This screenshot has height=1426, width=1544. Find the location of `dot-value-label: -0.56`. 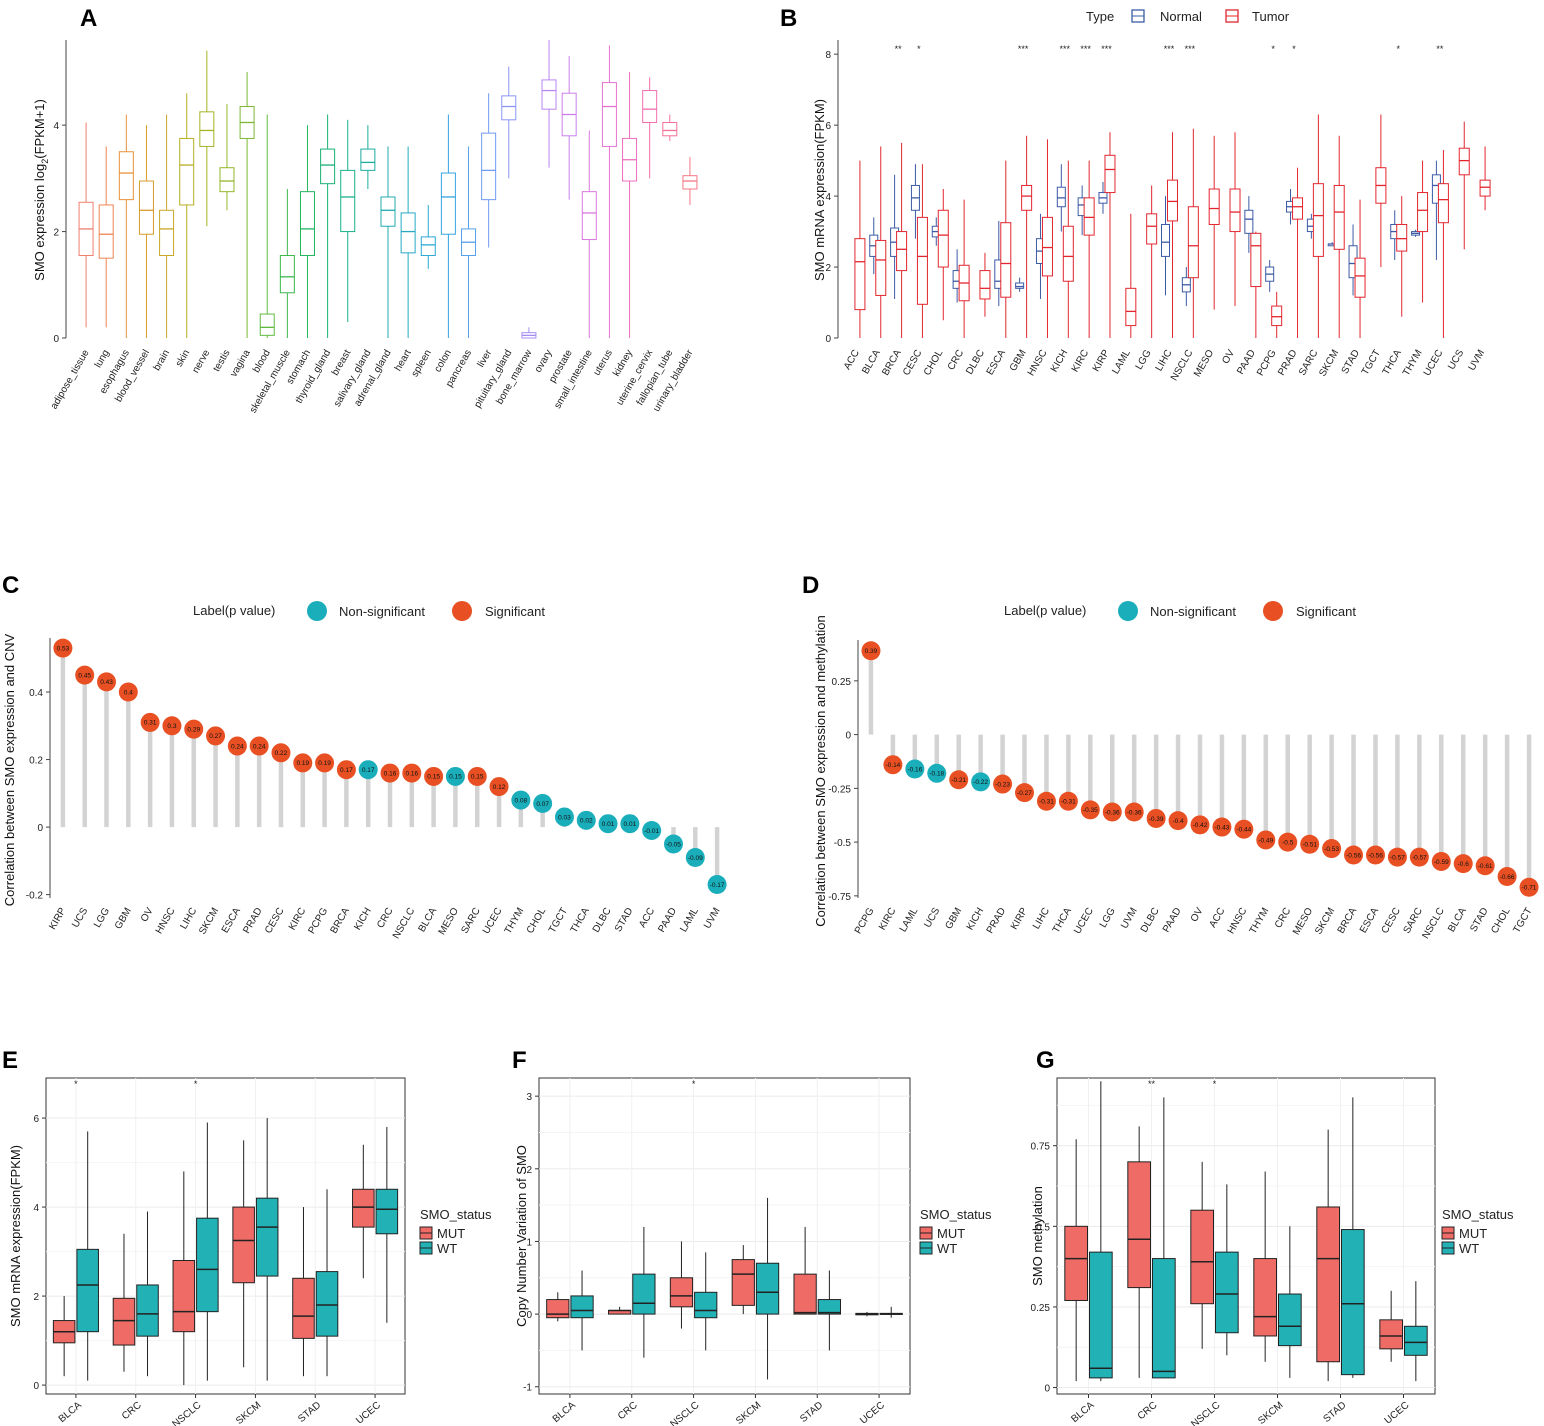

dot-value-label: -0.56 is located at coordinates (1375, 855).